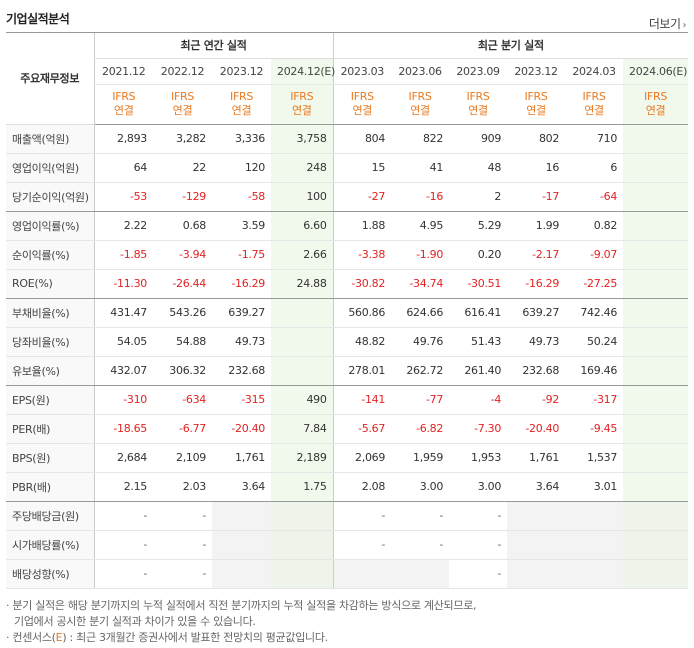 This screenshot has height=648, width=694. I want to click on row-label: PBR(배), so click(50, 487).